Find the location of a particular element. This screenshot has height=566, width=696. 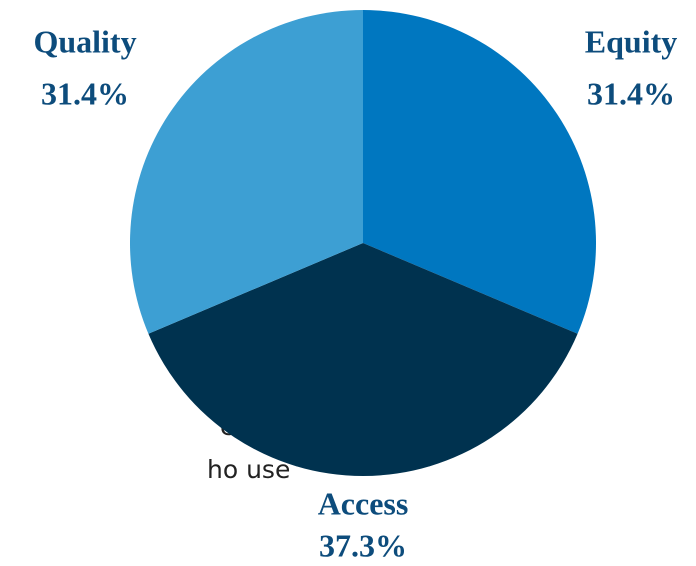

slice-label: Equity is located at coordinates (631, 41).